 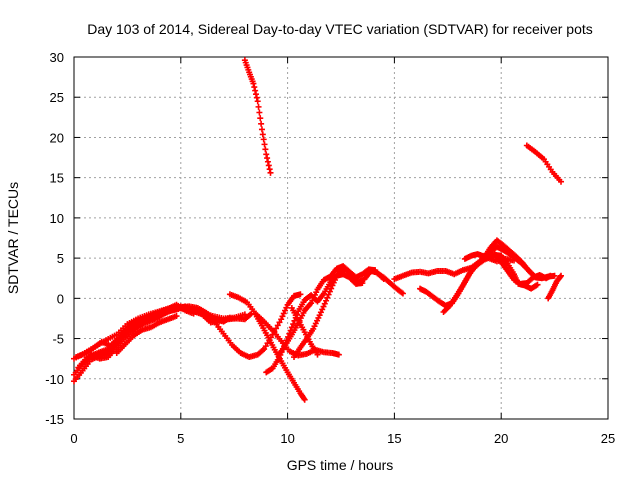 What do you see at coordinates (57, 57) in the screenshot?
I see `y-tick-label: 30` at bounding box center [57, 57].